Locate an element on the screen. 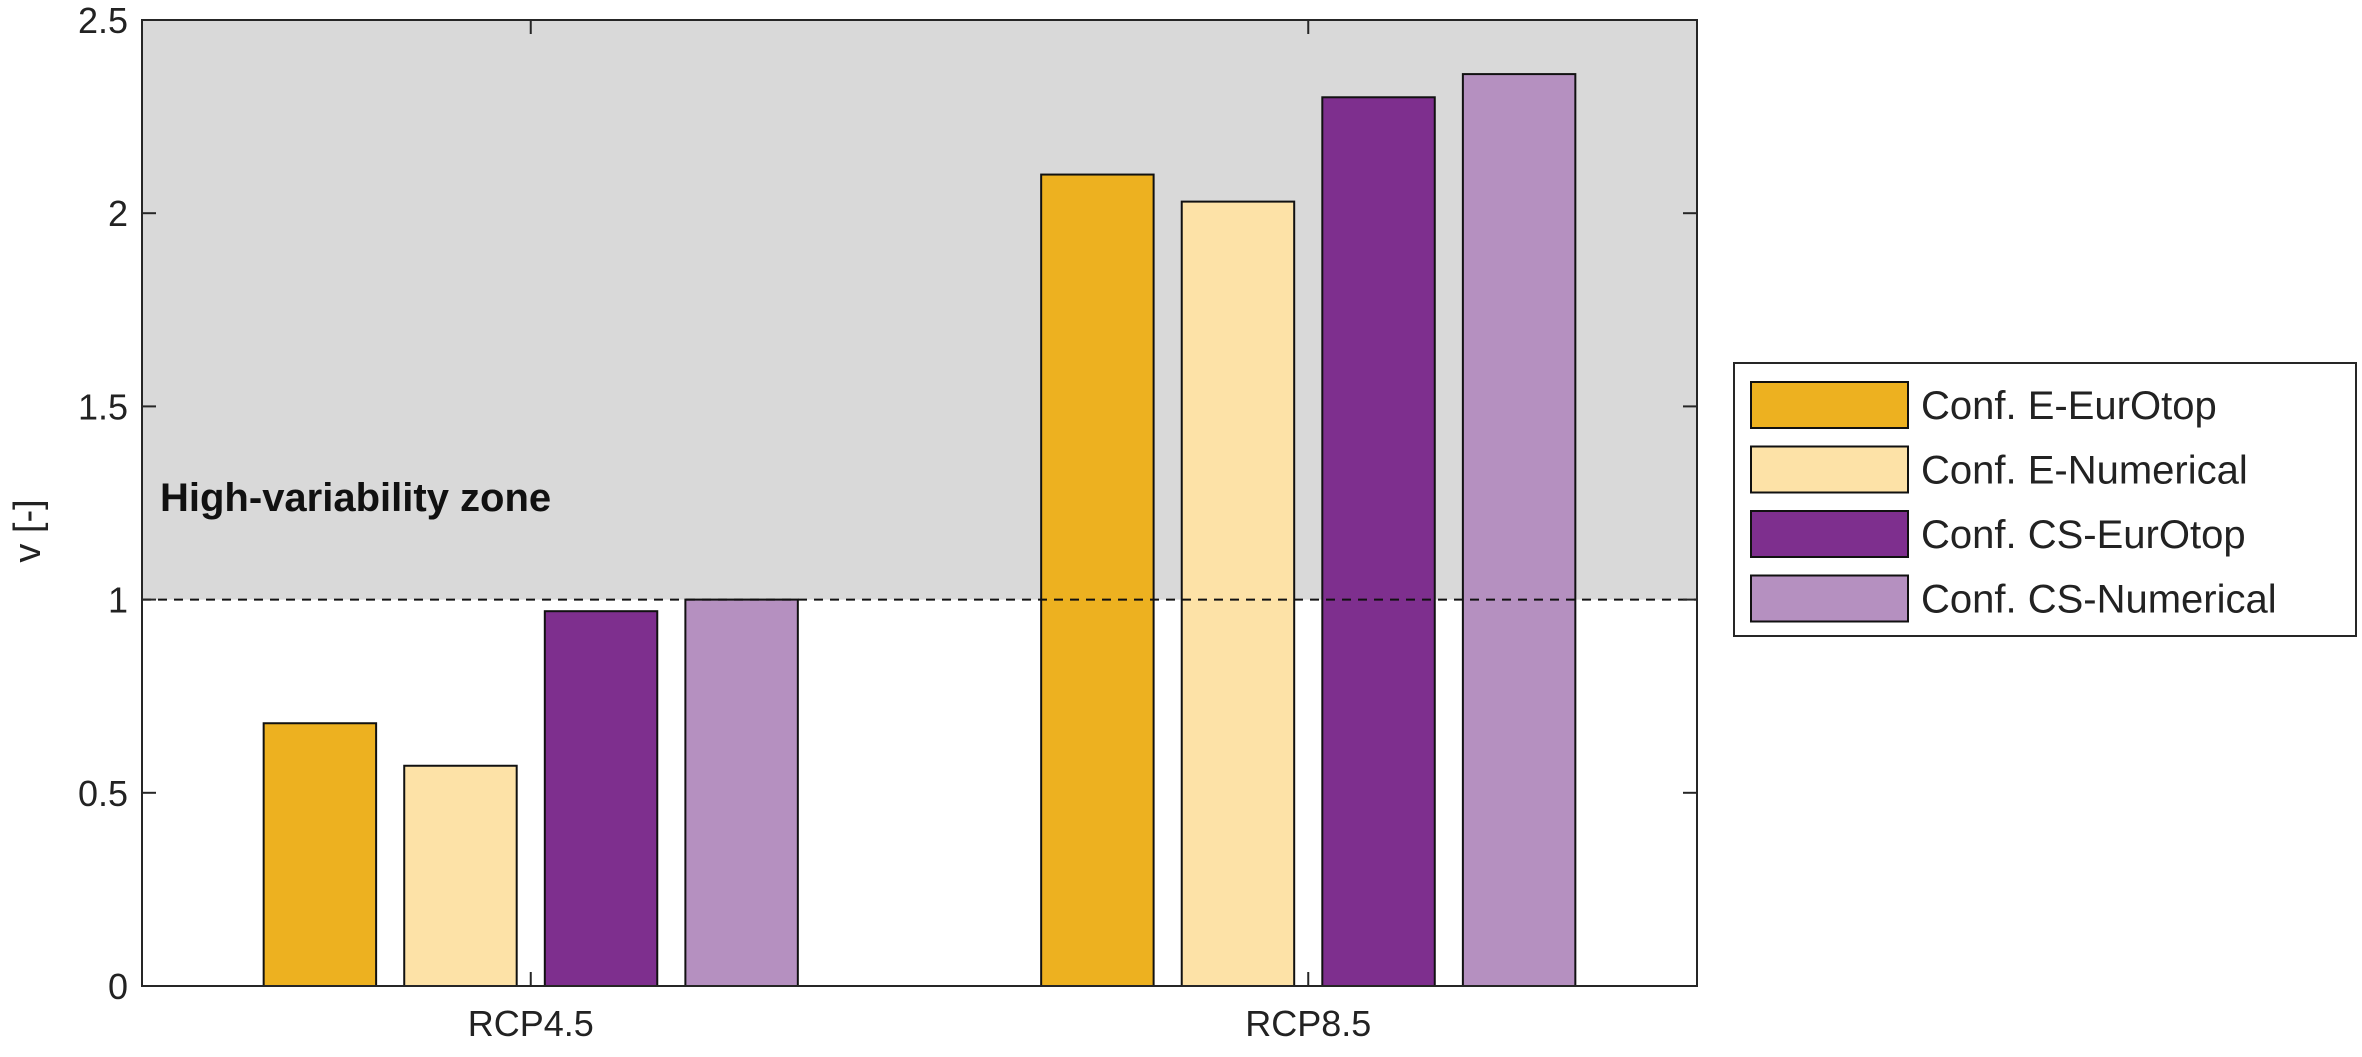  legend-label: Conf. E-EurOtop is located at coordinates (2069, 406).